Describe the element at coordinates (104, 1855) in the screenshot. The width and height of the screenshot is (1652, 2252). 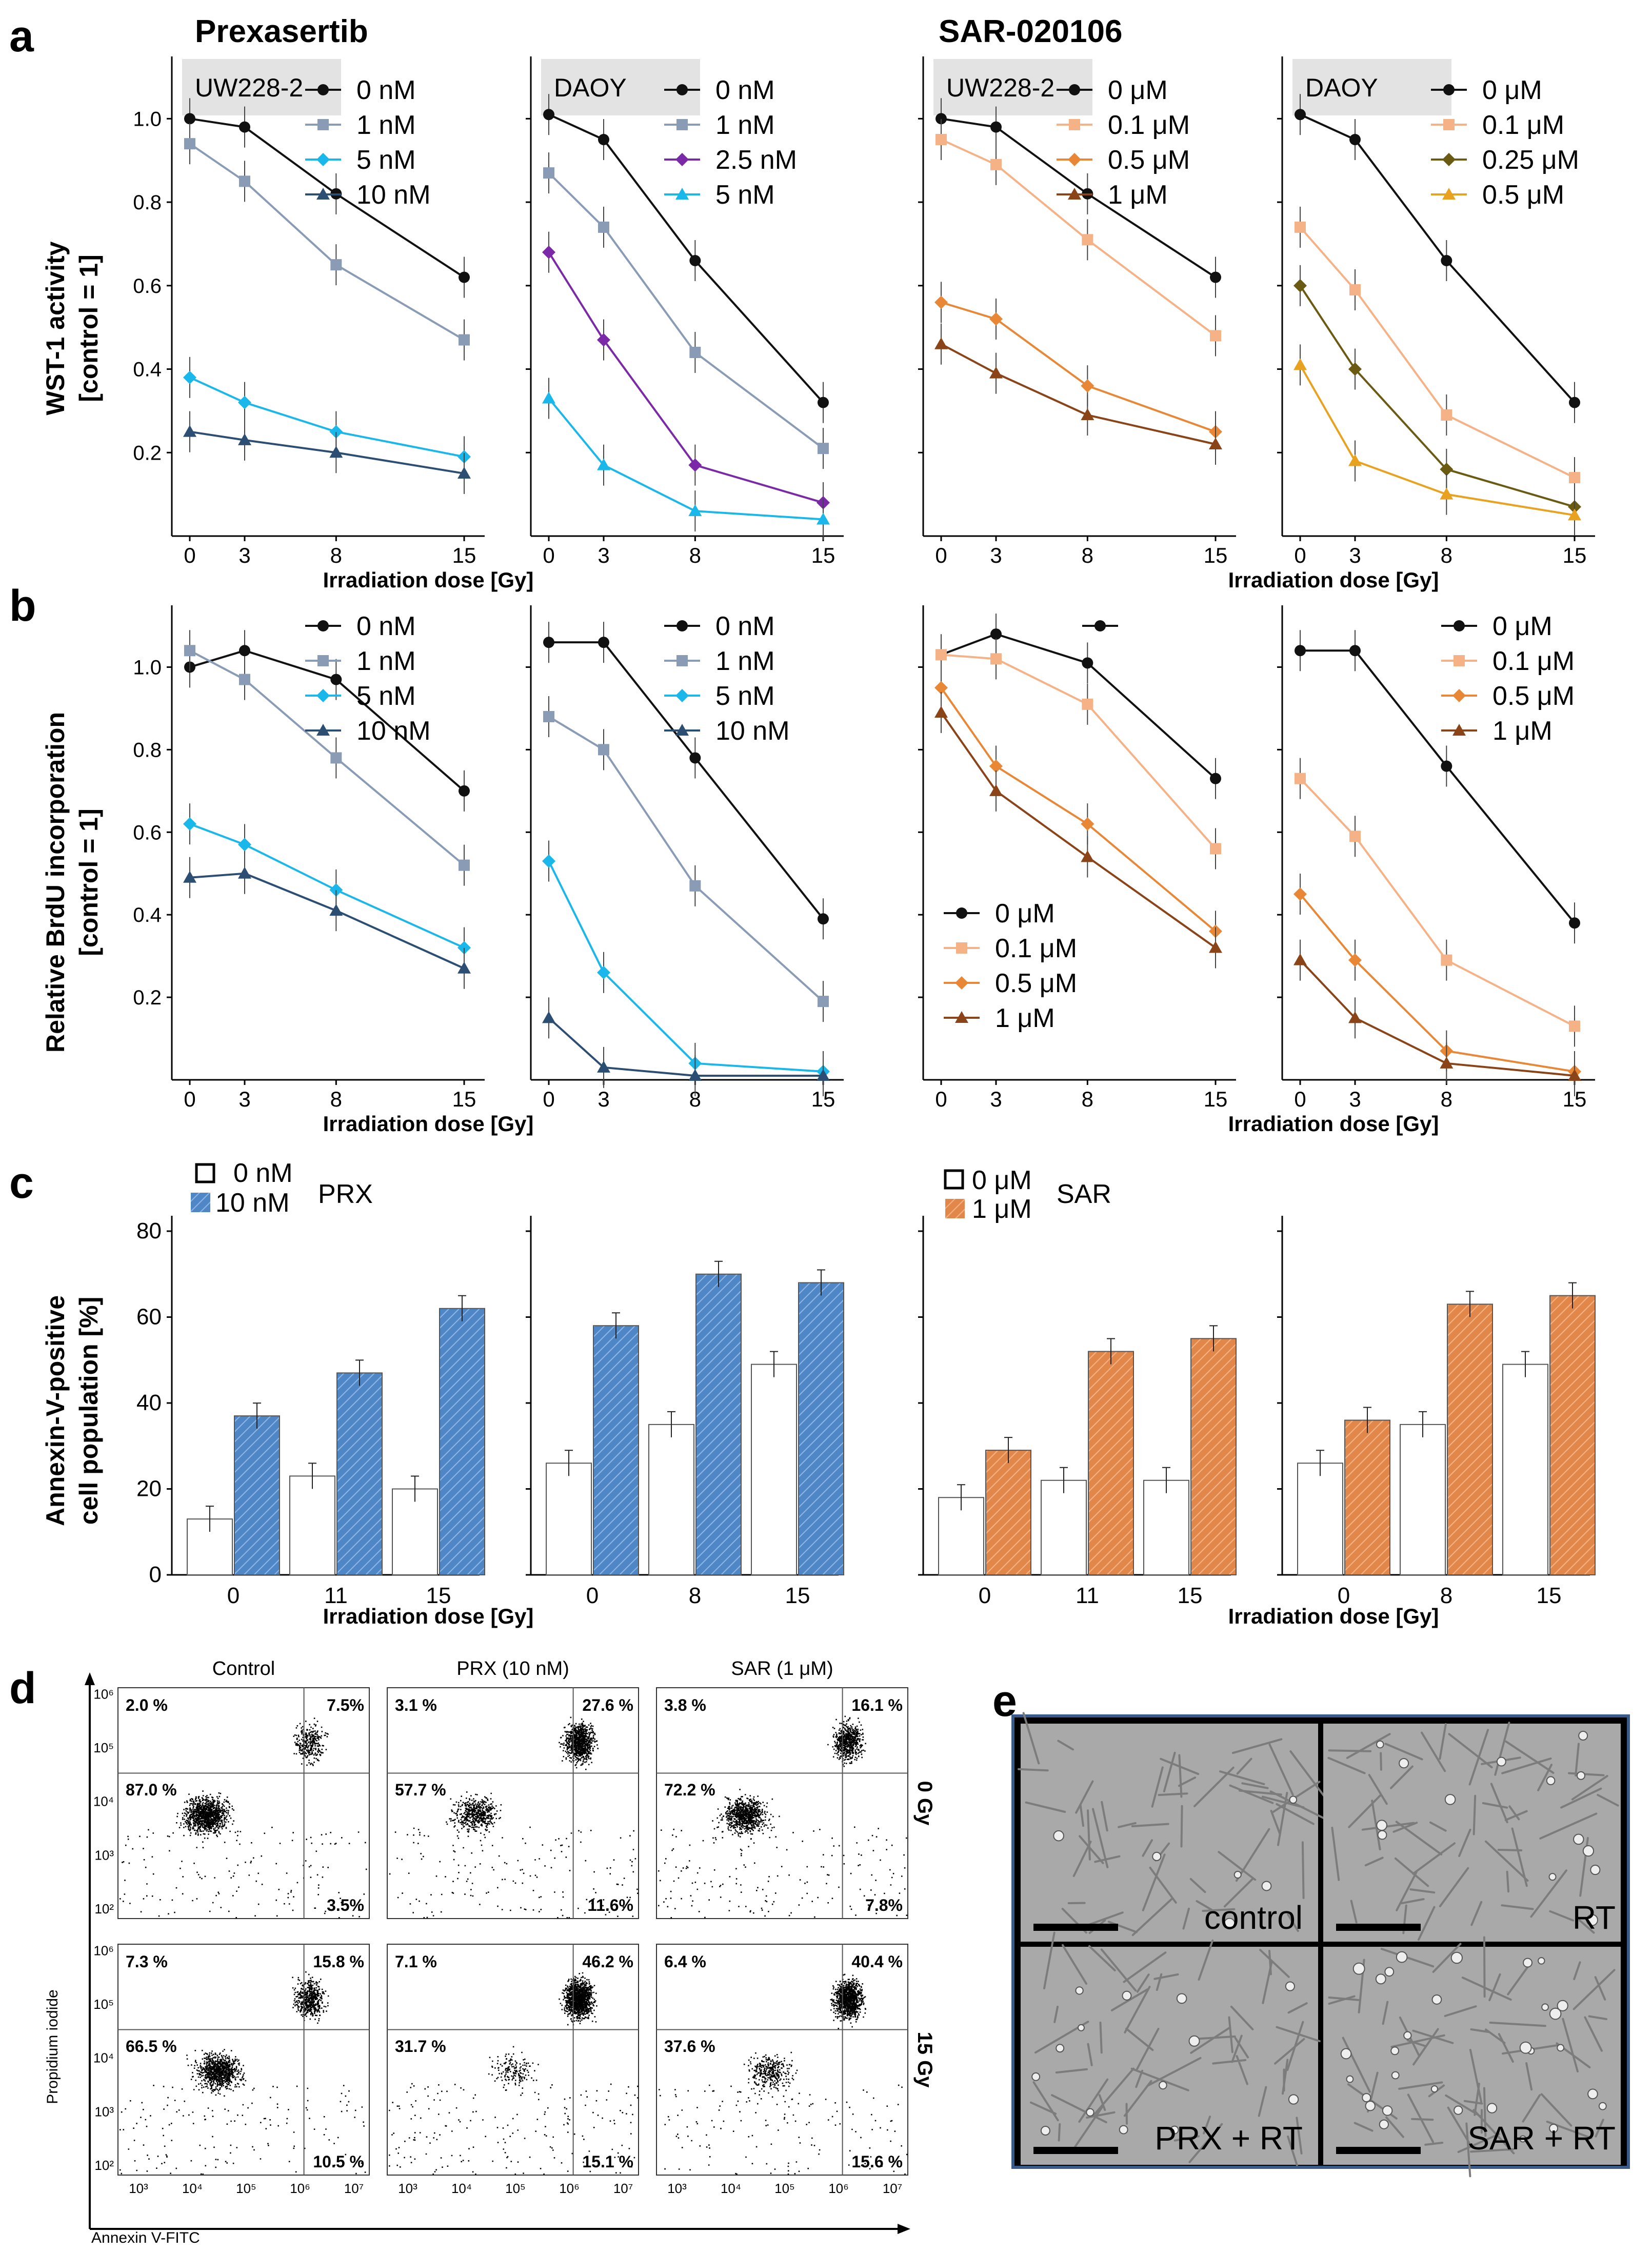
I see `flow-y-tick: 10³` at that location.